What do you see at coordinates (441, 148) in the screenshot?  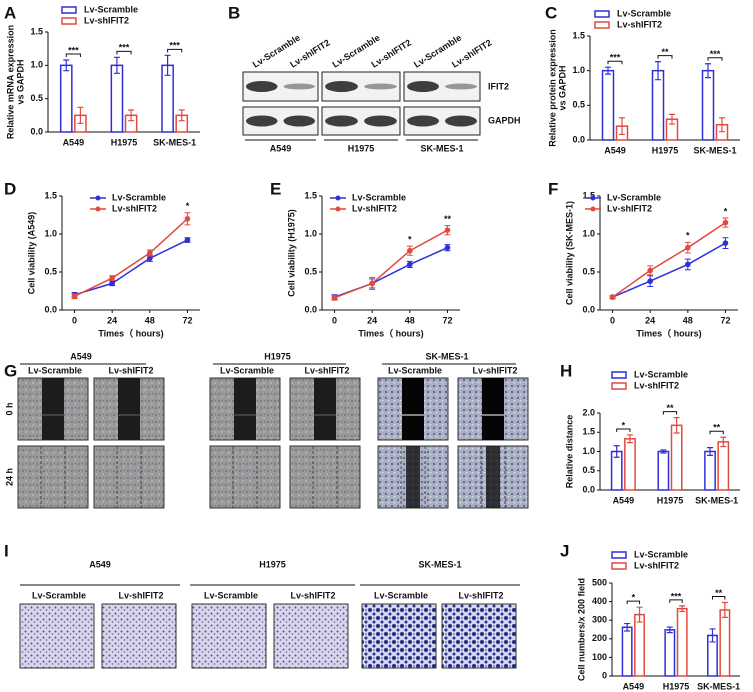 I see `group-label: SK-MES-1` at bounding box center [441, 148].